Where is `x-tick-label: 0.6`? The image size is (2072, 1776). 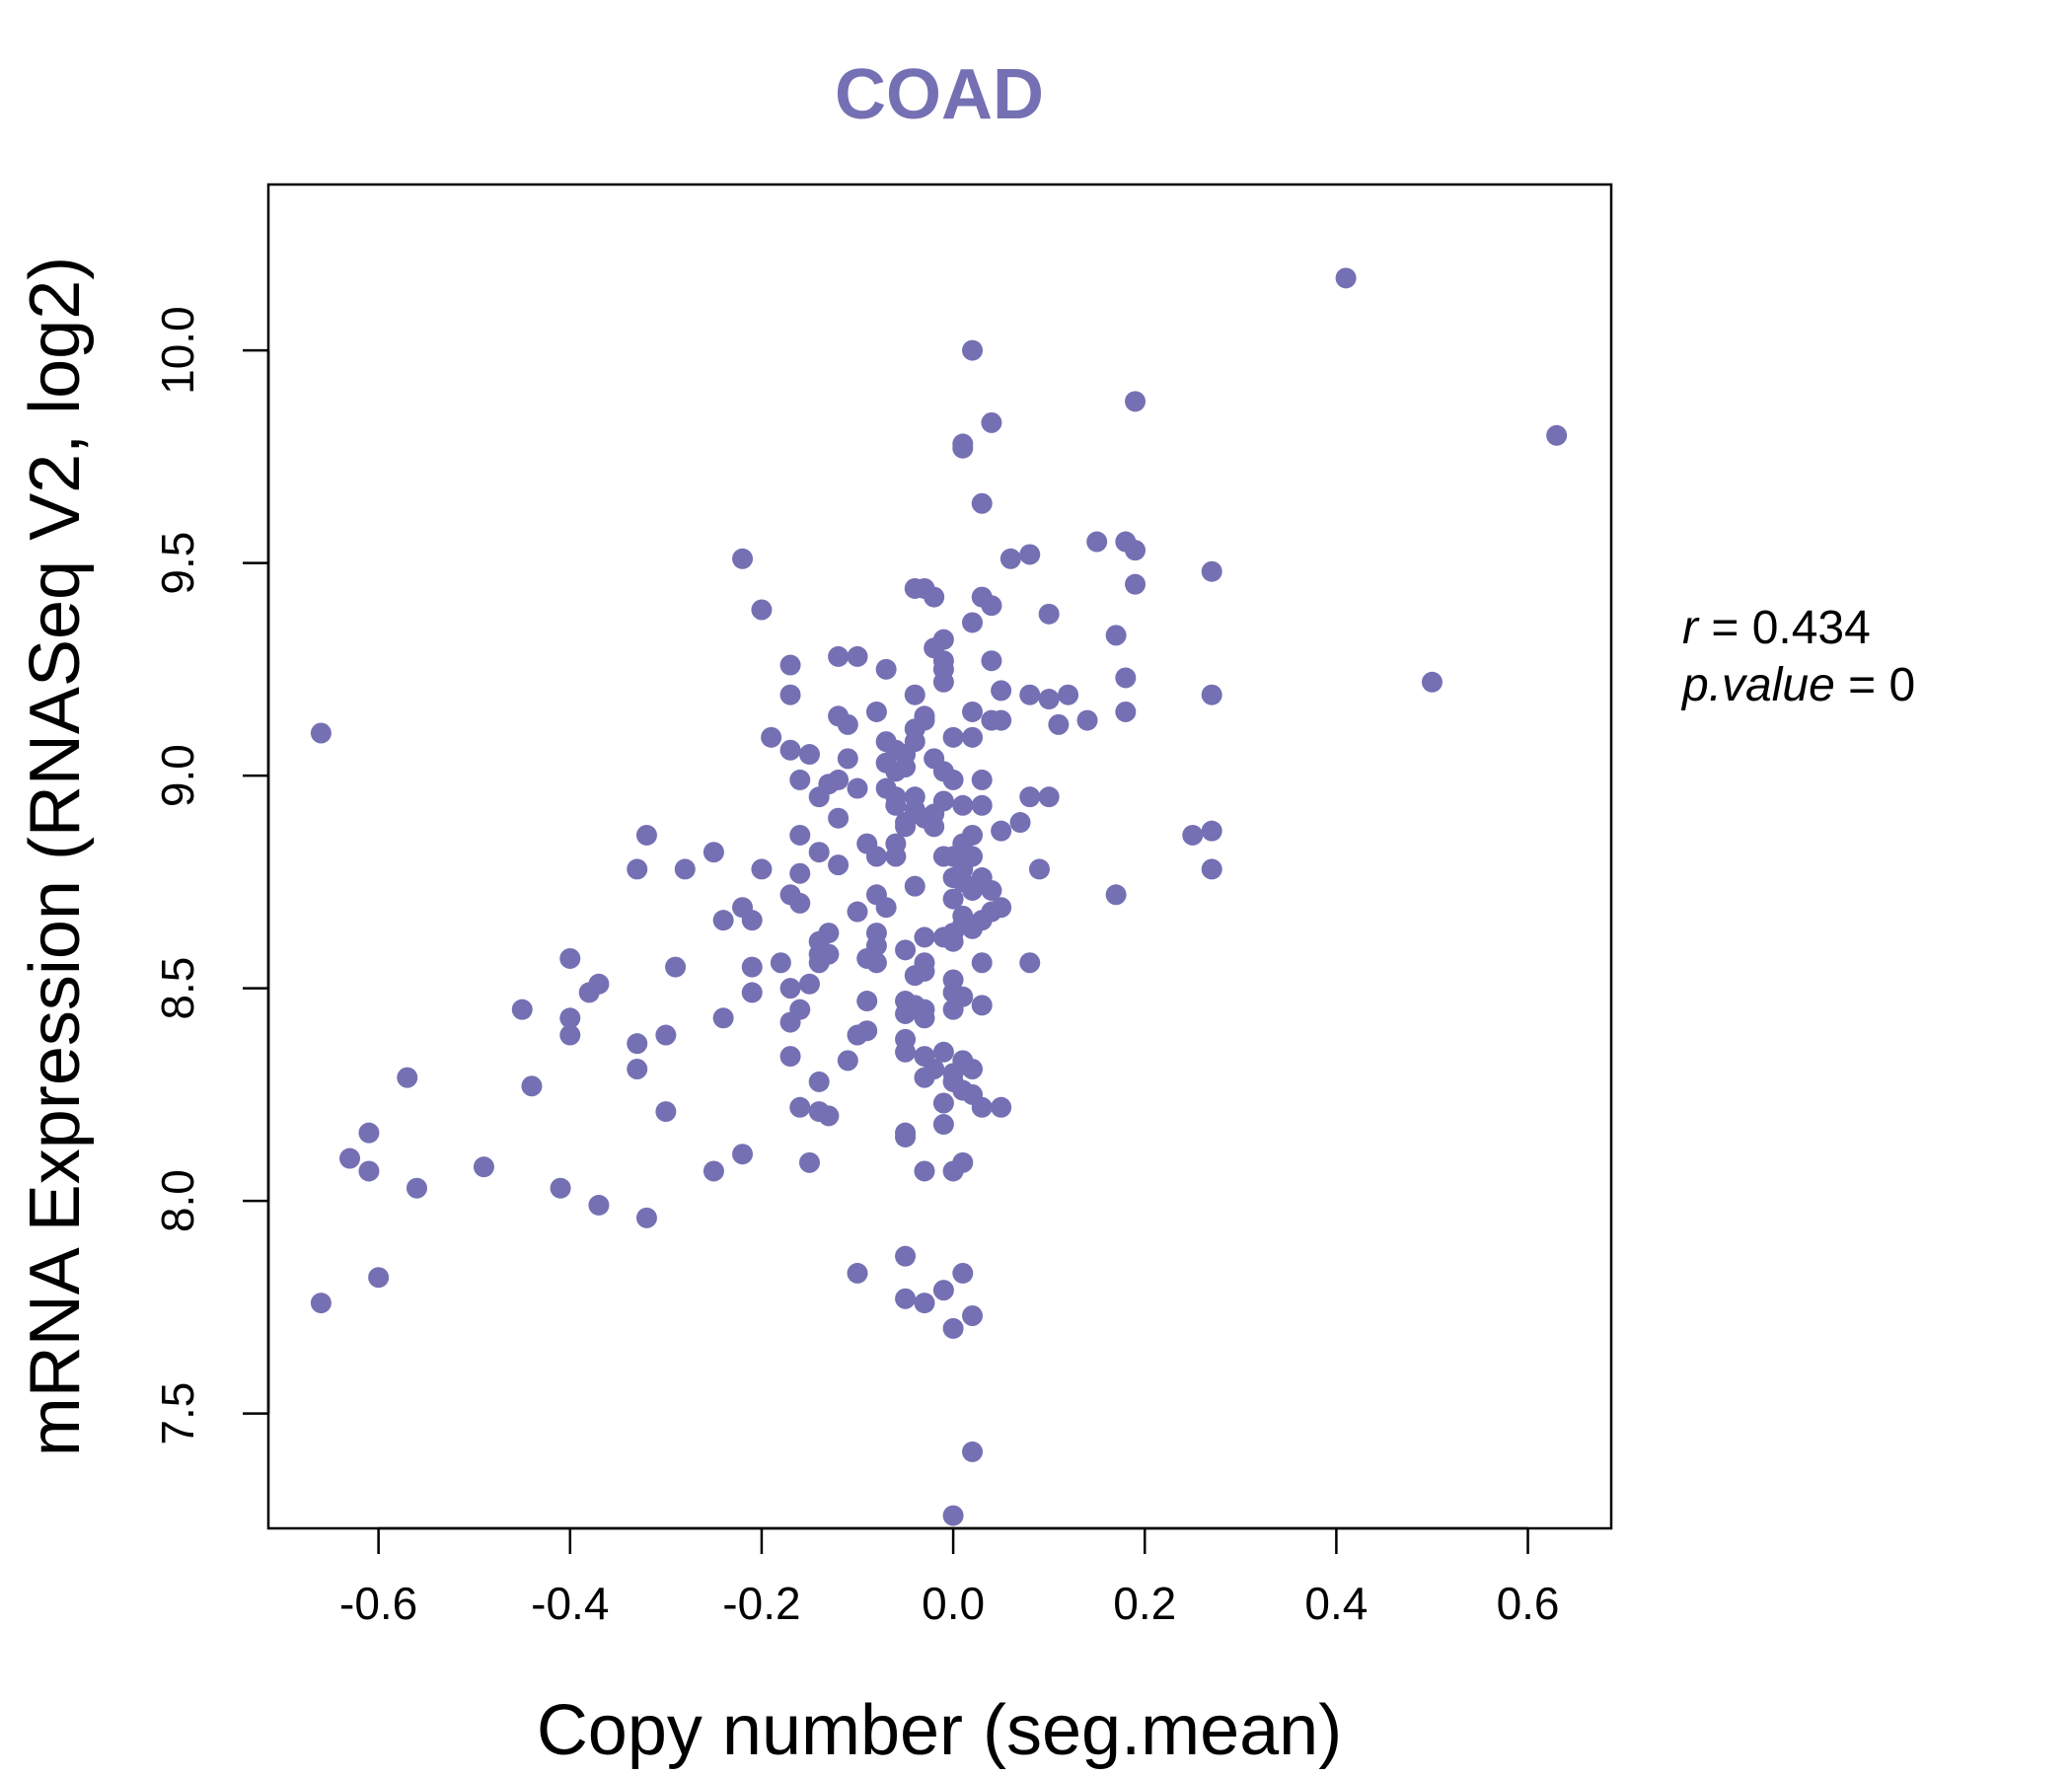
x-tick-label: 0.6 is located at coordinates (1529, 1603).